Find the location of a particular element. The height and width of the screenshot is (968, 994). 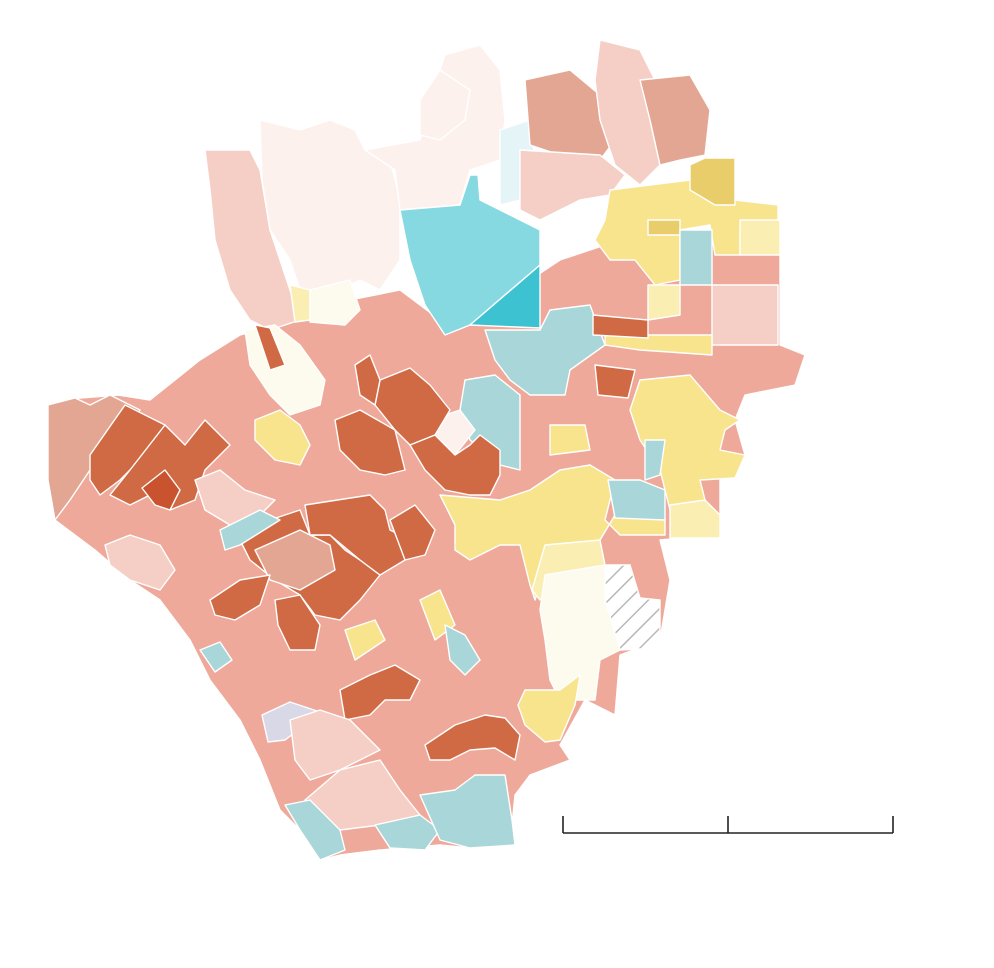

district-west-teal is located at coordinates (250, 530).